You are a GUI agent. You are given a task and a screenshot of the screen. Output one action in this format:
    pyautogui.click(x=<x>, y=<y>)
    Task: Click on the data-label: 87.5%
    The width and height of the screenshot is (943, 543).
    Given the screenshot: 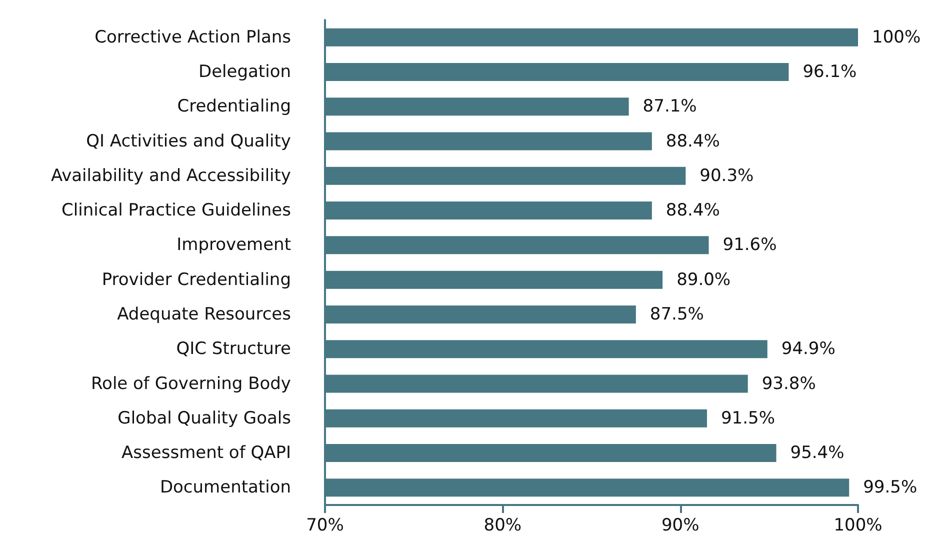 What is the action you would take?
    pyautogui.click(x=677, y=314)
    